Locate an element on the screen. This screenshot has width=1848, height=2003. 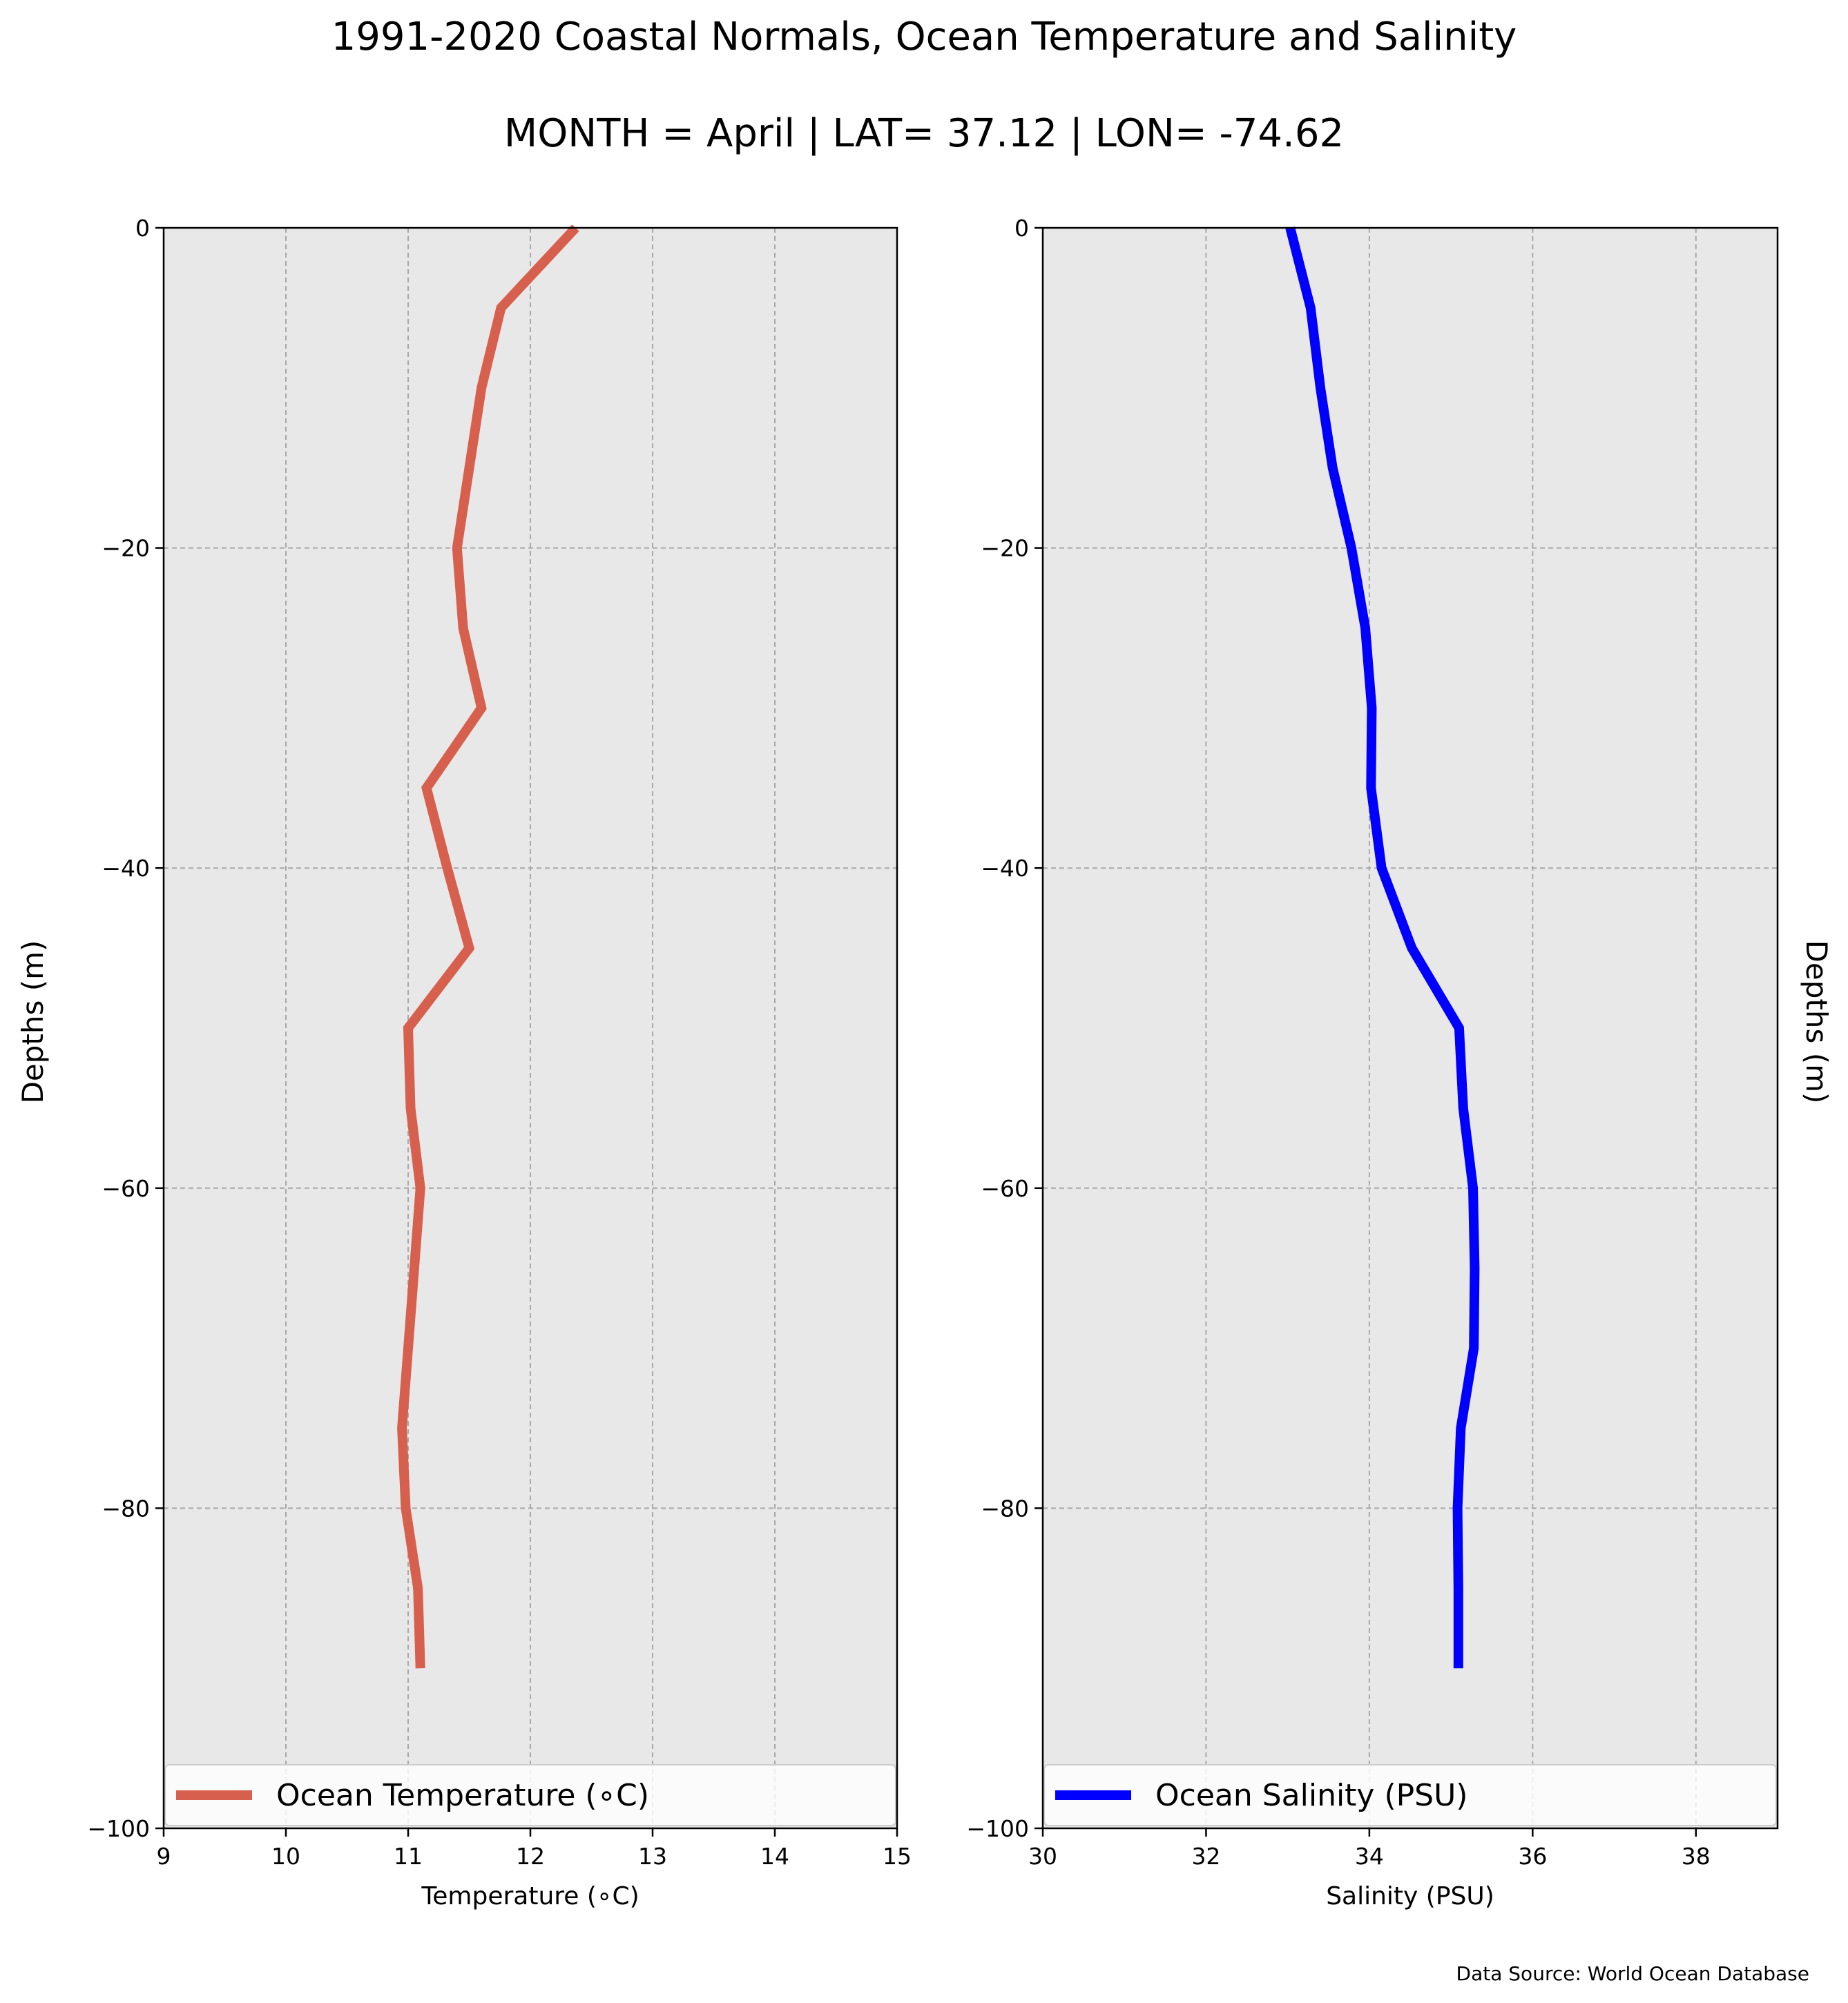
data-source-note: Data Source: World Ocean Database is located at coordinates (1632, 1974).